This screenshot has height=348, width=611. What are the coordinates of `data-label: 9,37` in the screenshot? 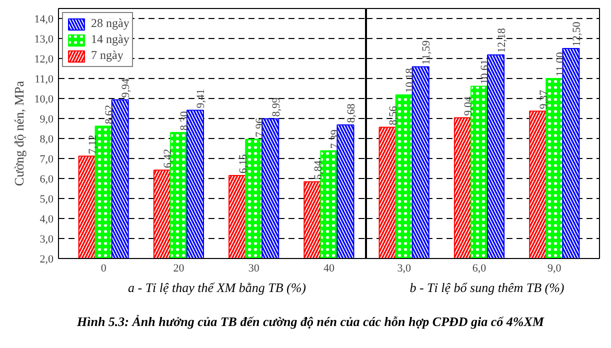 It's located at (544, 99).